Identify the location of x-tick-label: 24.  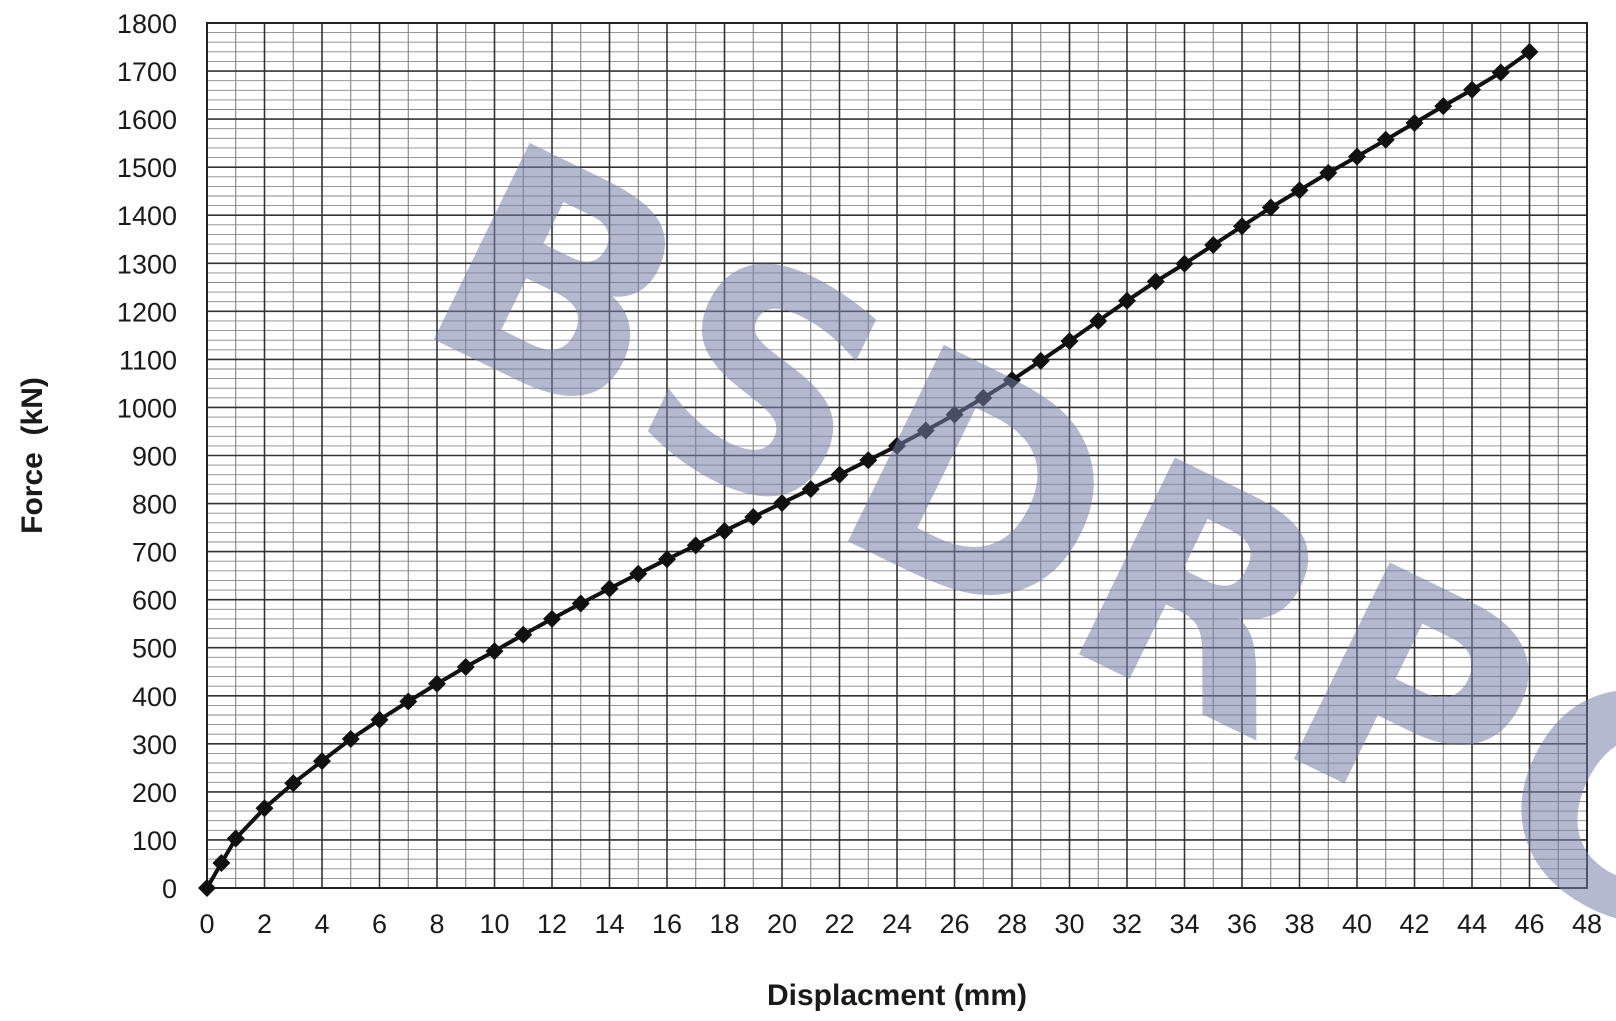
(897, 924).